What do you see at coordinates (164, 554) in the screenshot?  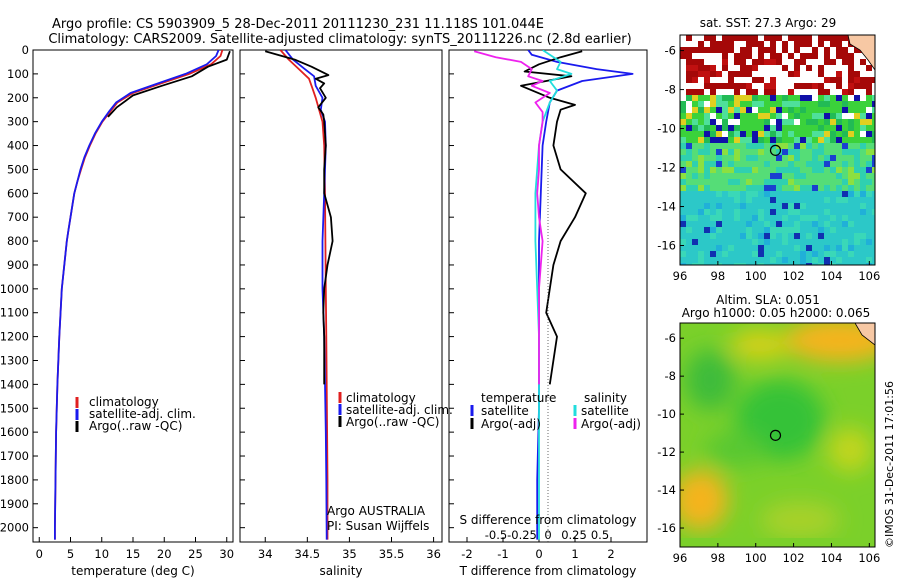 I see `x-tick-label: 20` at bounding box center [164, 554].